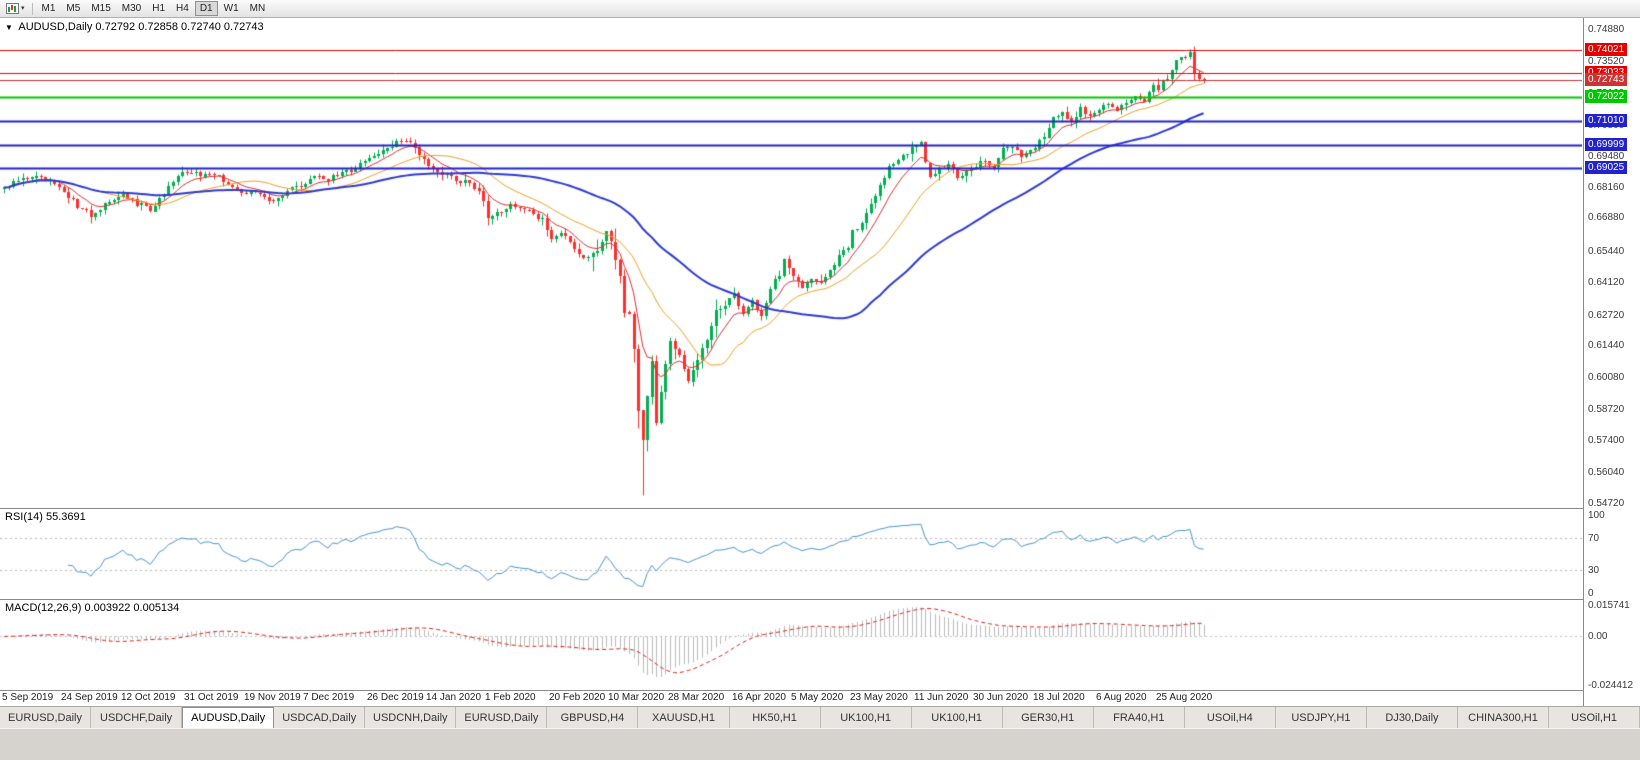 Image resolution: width=1640 pixels, height=760 pixels. I want to click on price-level-tag: 0.72743, so click(1606, 79).